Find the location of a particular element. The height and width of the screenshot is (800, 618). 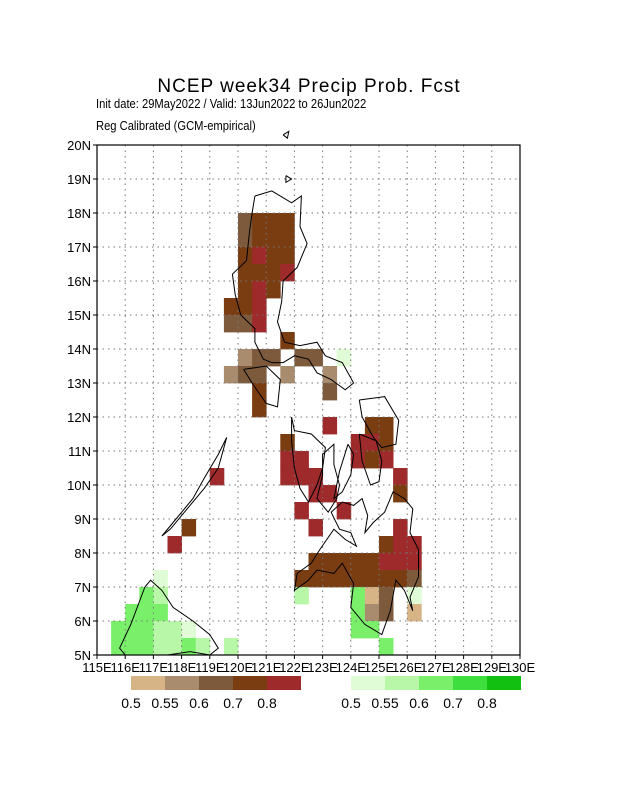

legend-dry-label: 0.7 is located at coordinates (233, 703).